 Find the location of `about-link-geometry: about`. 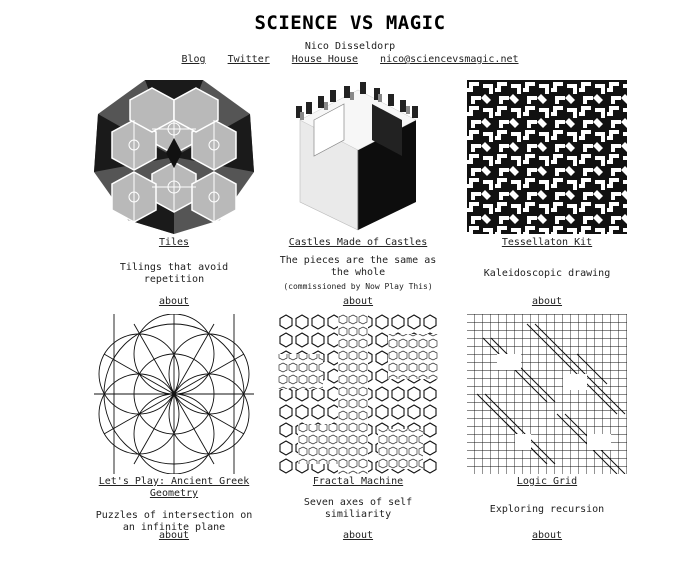

about-link-geometry: about is located at coordinates (174, 535).